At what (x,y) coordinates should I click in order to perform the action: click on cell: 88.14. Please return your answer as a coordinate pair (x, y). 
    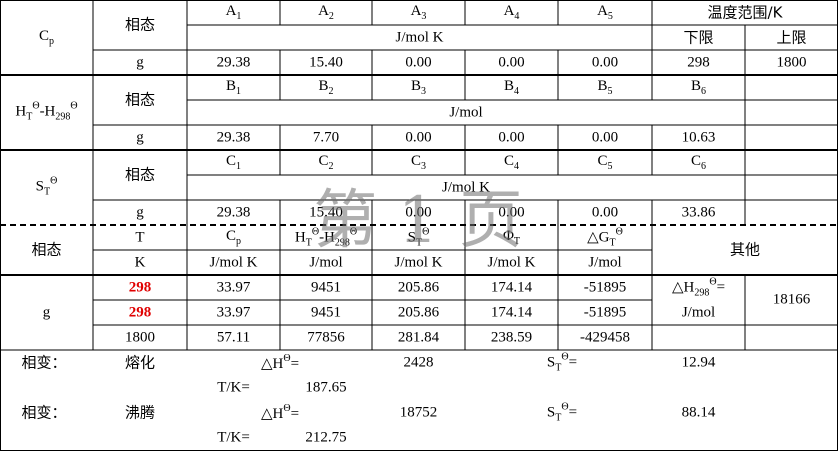
    Looking at the image, I should click on (699, 413).